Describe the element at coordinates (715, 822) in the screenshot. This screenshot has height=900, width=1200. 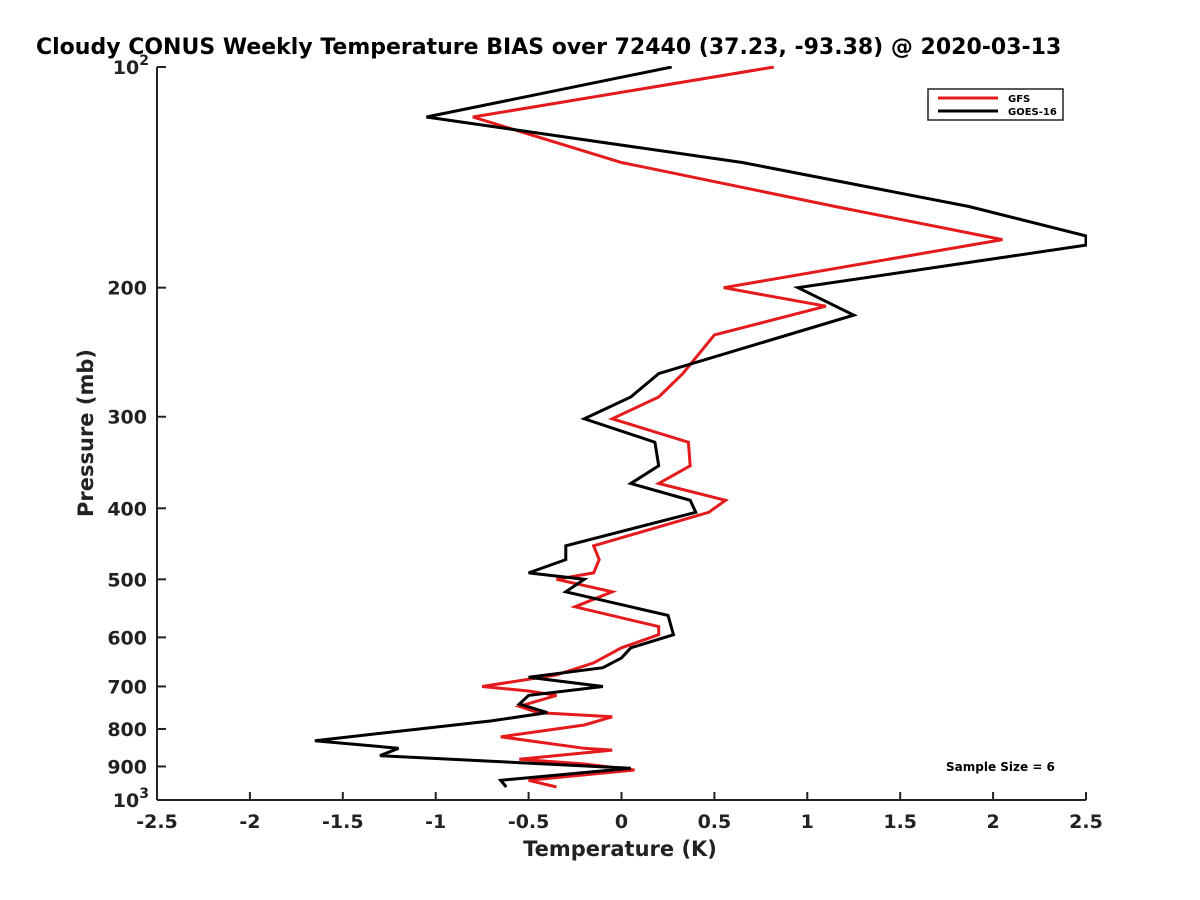
I see `x-tick-label: 0.5` at that location.